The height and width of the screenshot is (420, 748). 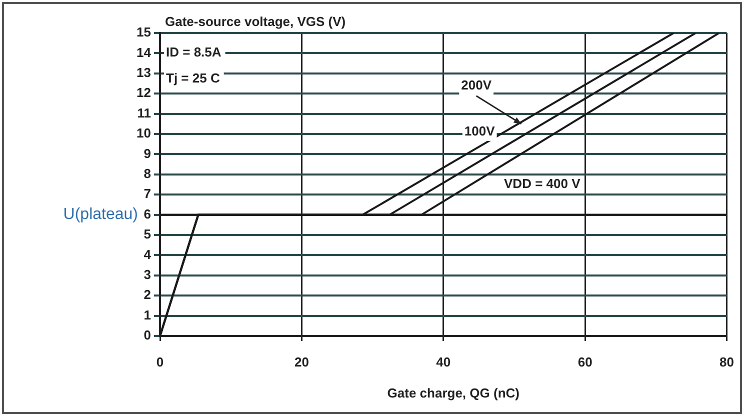 I want to click on annotation: ID = 8.5A, so click(x=194, y=52).